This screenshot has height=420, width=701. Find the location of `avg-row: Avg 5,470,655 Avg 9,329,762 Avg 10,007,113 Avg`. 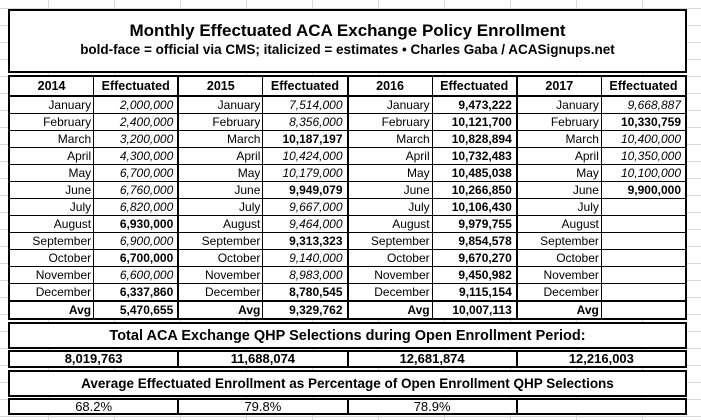

avg-row: Avg 5,470,655 Avg 9,329,762 Avg 10,007,113 Avg is located at coordinates (347, 310).